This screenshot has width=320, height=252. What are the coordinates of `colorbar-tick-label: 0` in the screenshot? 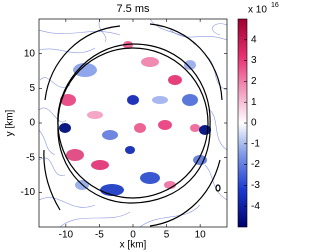 It's located at (254, 123).